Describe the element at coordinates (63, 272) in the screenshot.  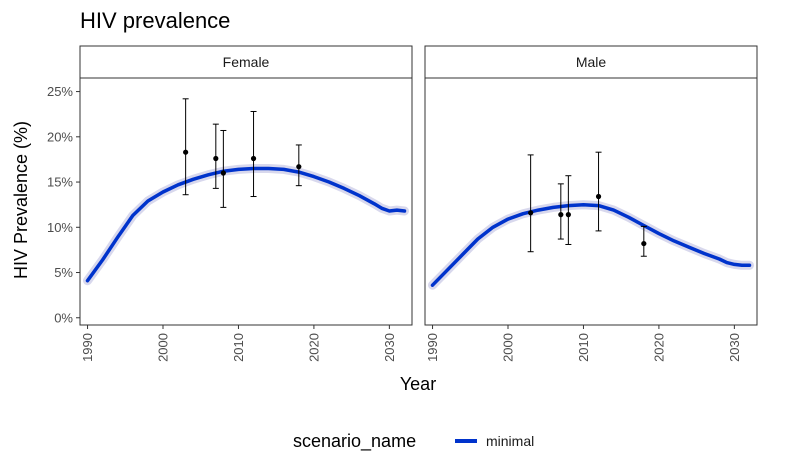
I see `y-tick-label: 5%` at that location.